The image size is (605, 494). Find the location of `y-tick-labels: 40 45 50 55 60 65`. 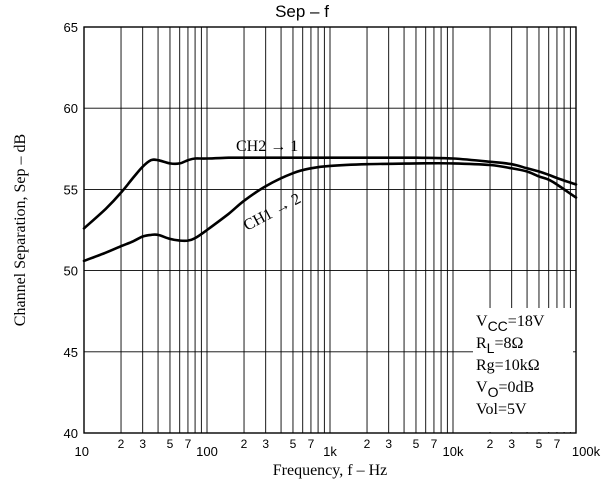

y-tick-labels: 40 45 50 55 60 65 is located at coordinates (71, 230).